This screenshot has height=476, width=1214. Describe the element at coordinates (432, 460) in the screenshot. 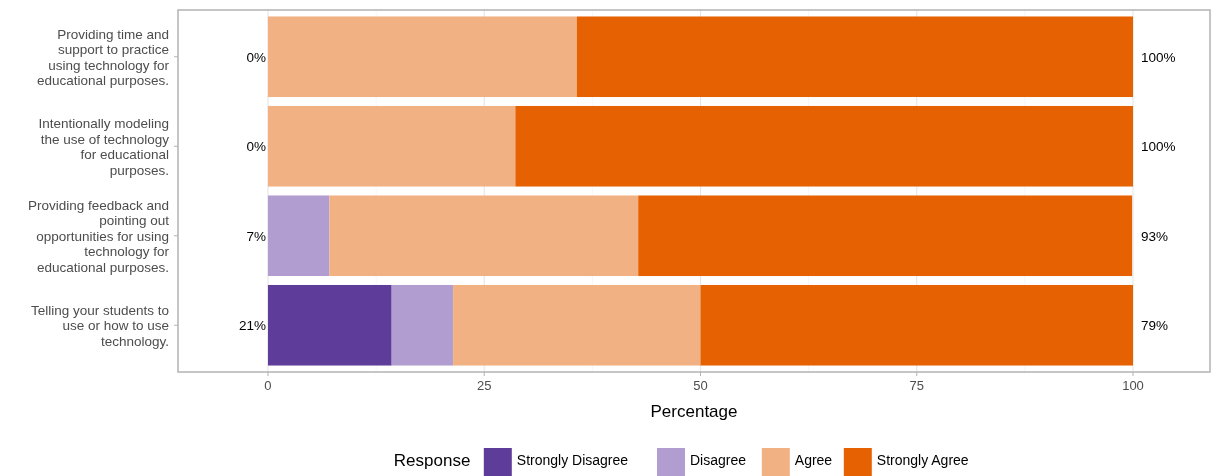

I see `legend-title: Response` at that location.